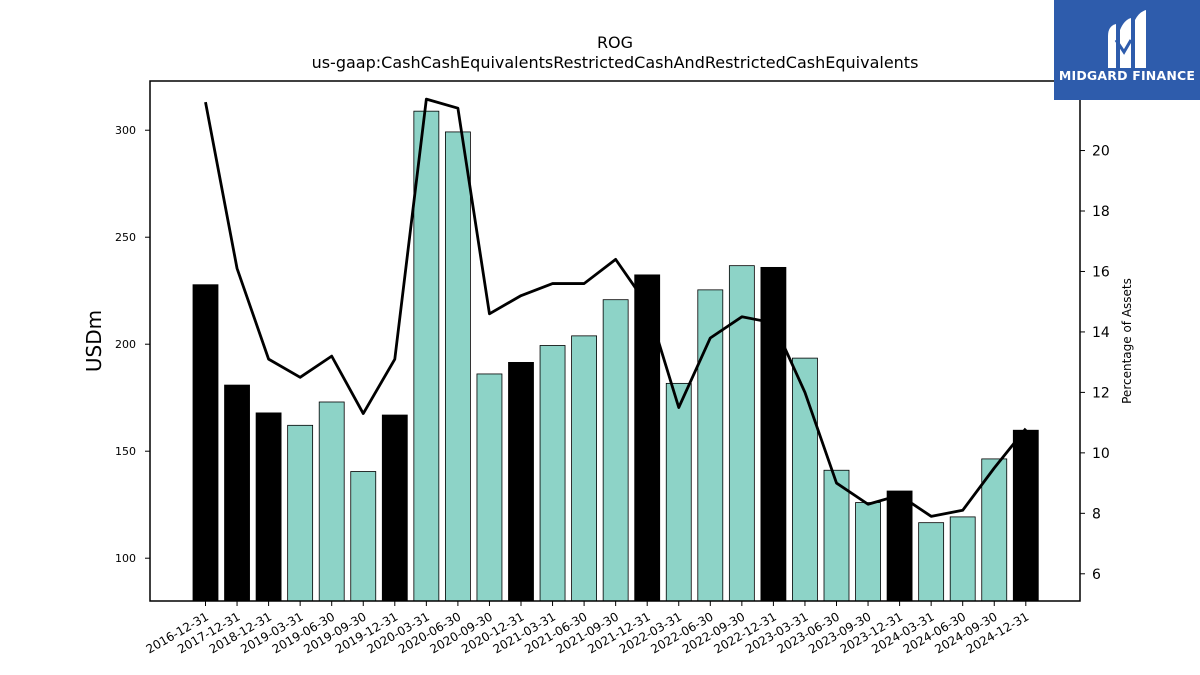 Image resolution: width=1200 pixels, height=675 pixels. What do you see at coordinates (615, 42) in the screenshot?
I see `chart-title: ROG` at bounding box center [615, 42].